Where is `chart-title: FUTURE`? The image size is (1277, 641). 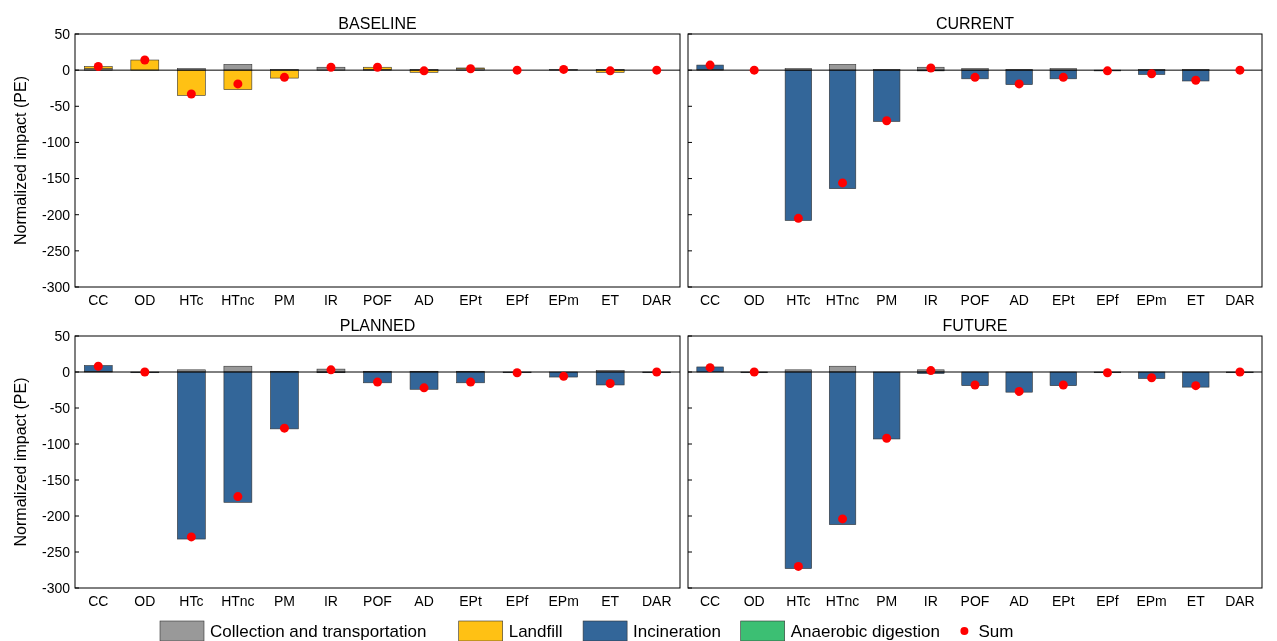
chart-title: FUTURE is located at coordinates (975, 325).